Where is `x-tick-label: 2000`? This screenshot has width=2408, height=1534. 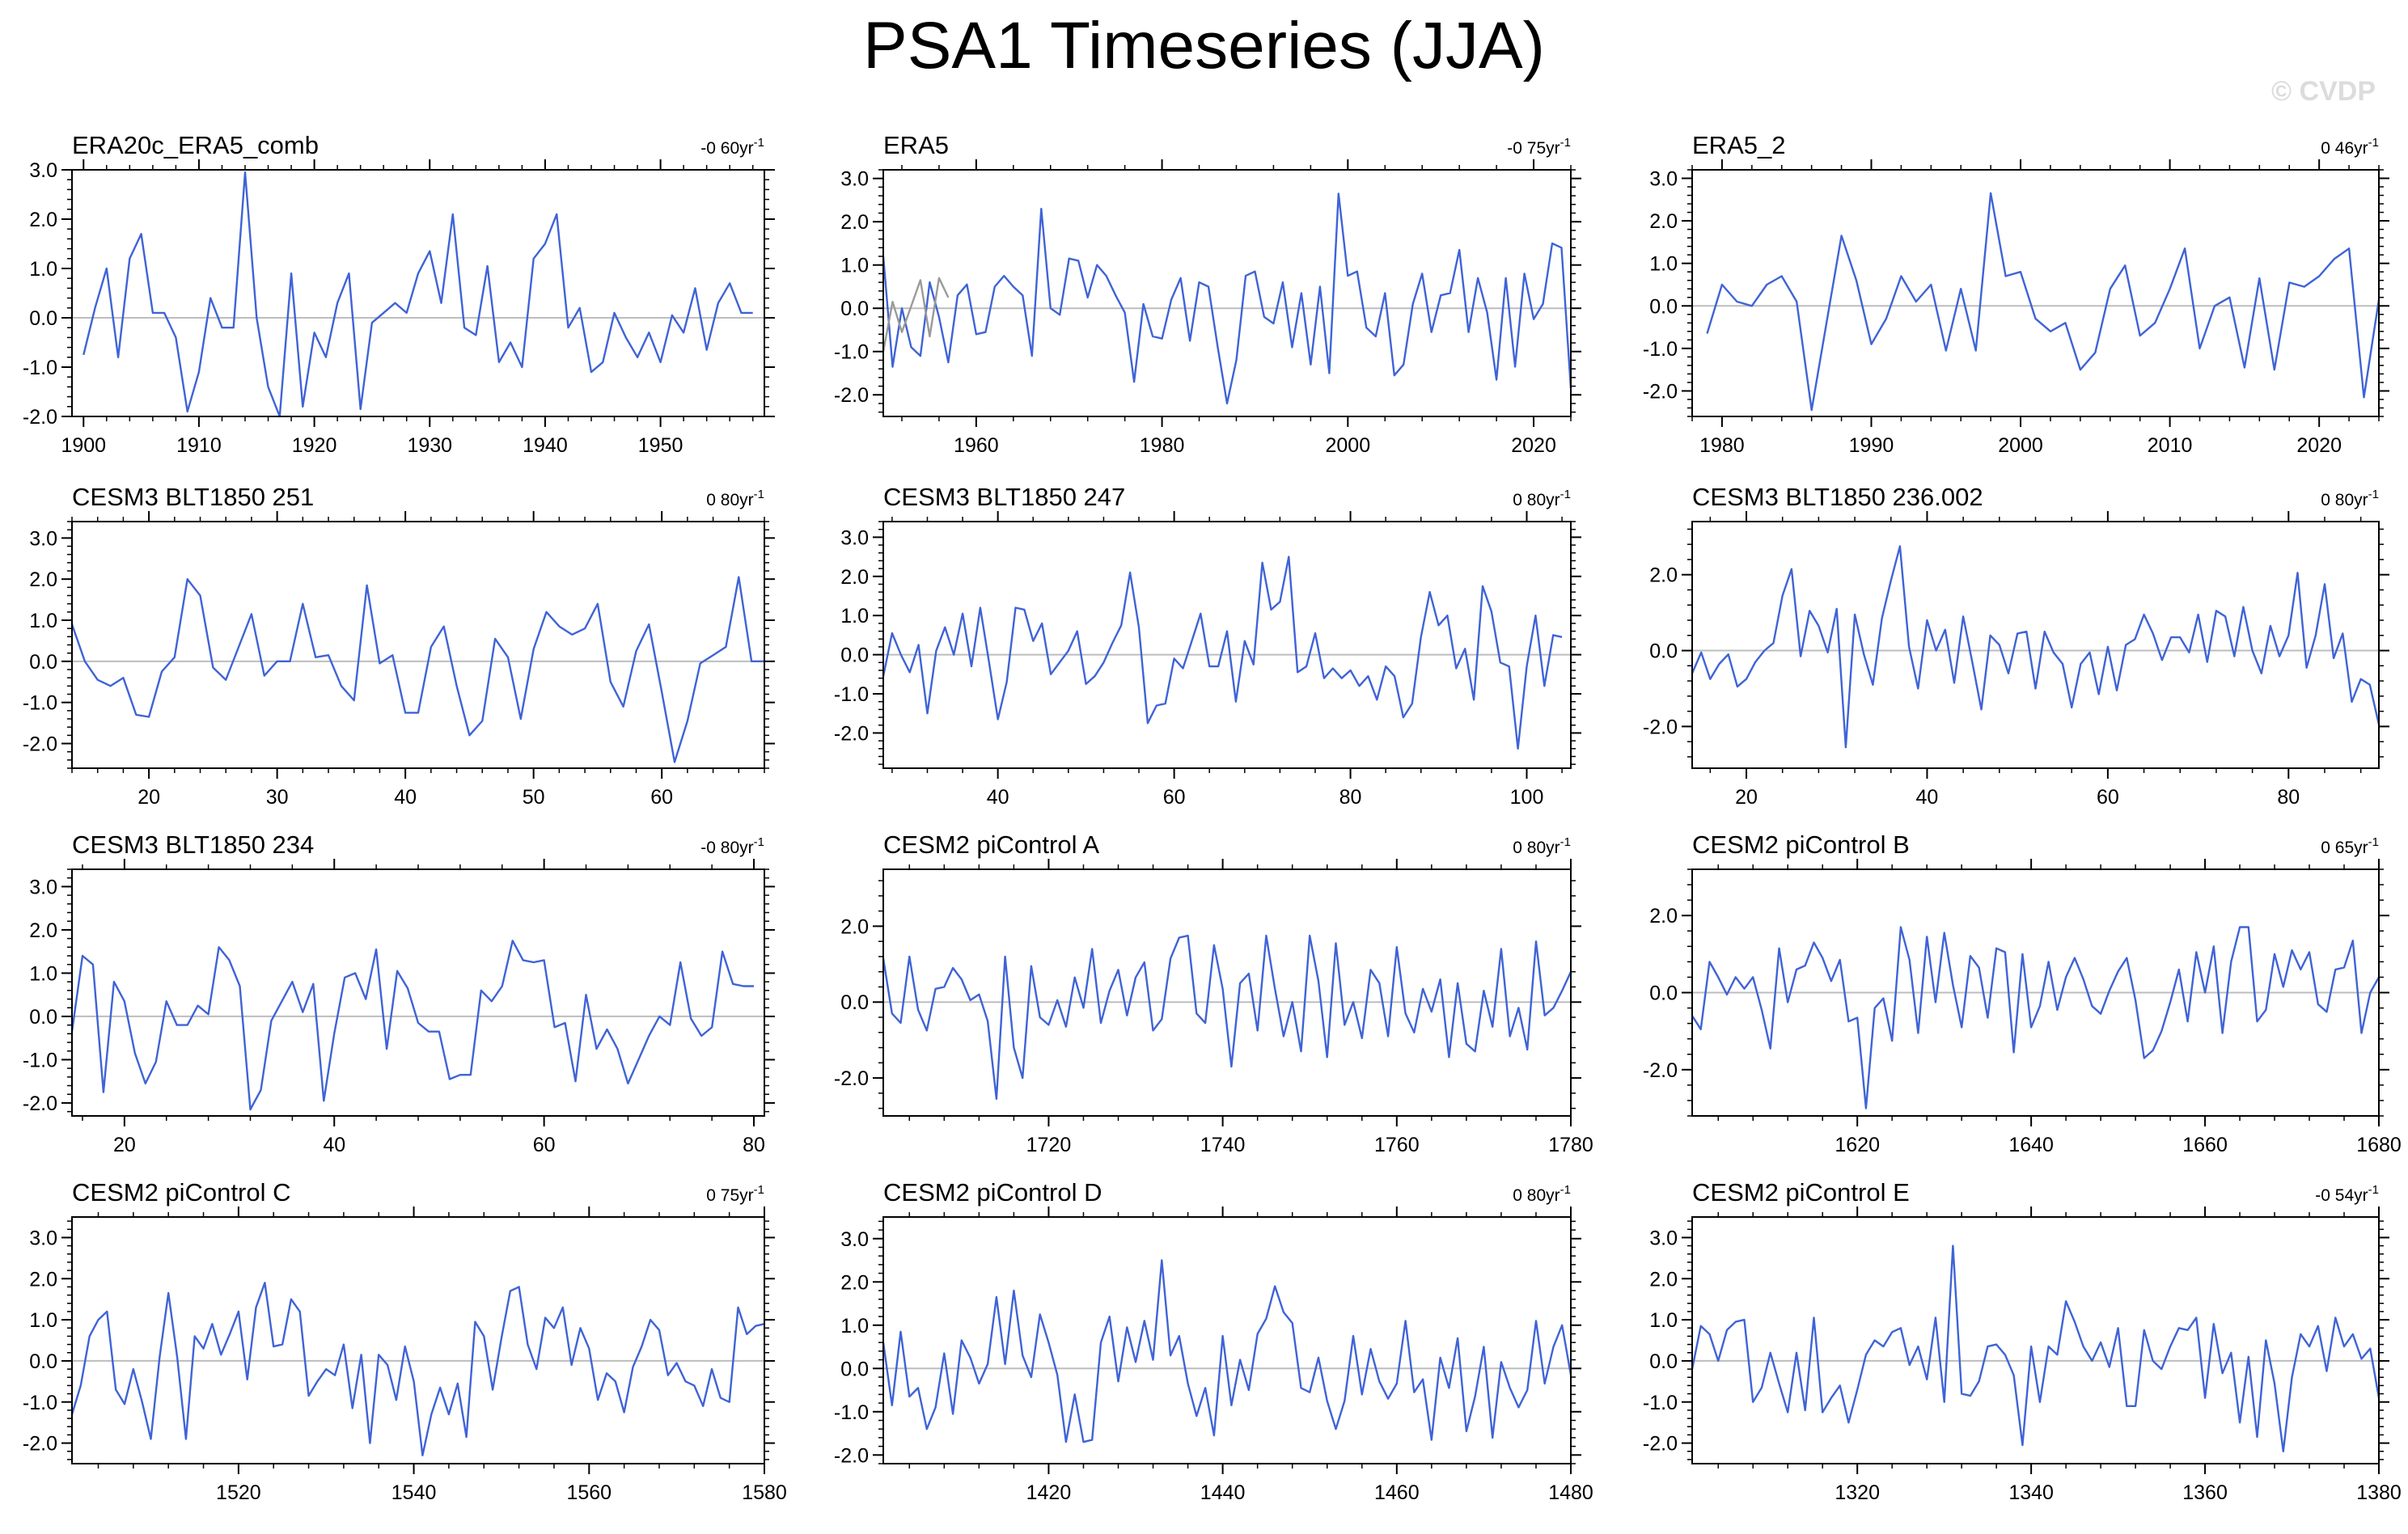 x-tick-label: 2000 is located at coordinates (1348, 446).